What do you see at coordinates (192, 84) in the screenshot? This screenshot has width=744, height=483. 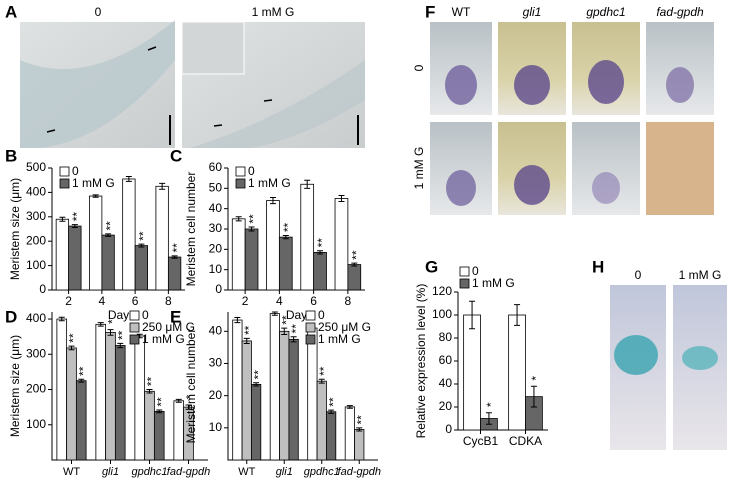 I see `micrograph-a` at bounding box center [192, 84].